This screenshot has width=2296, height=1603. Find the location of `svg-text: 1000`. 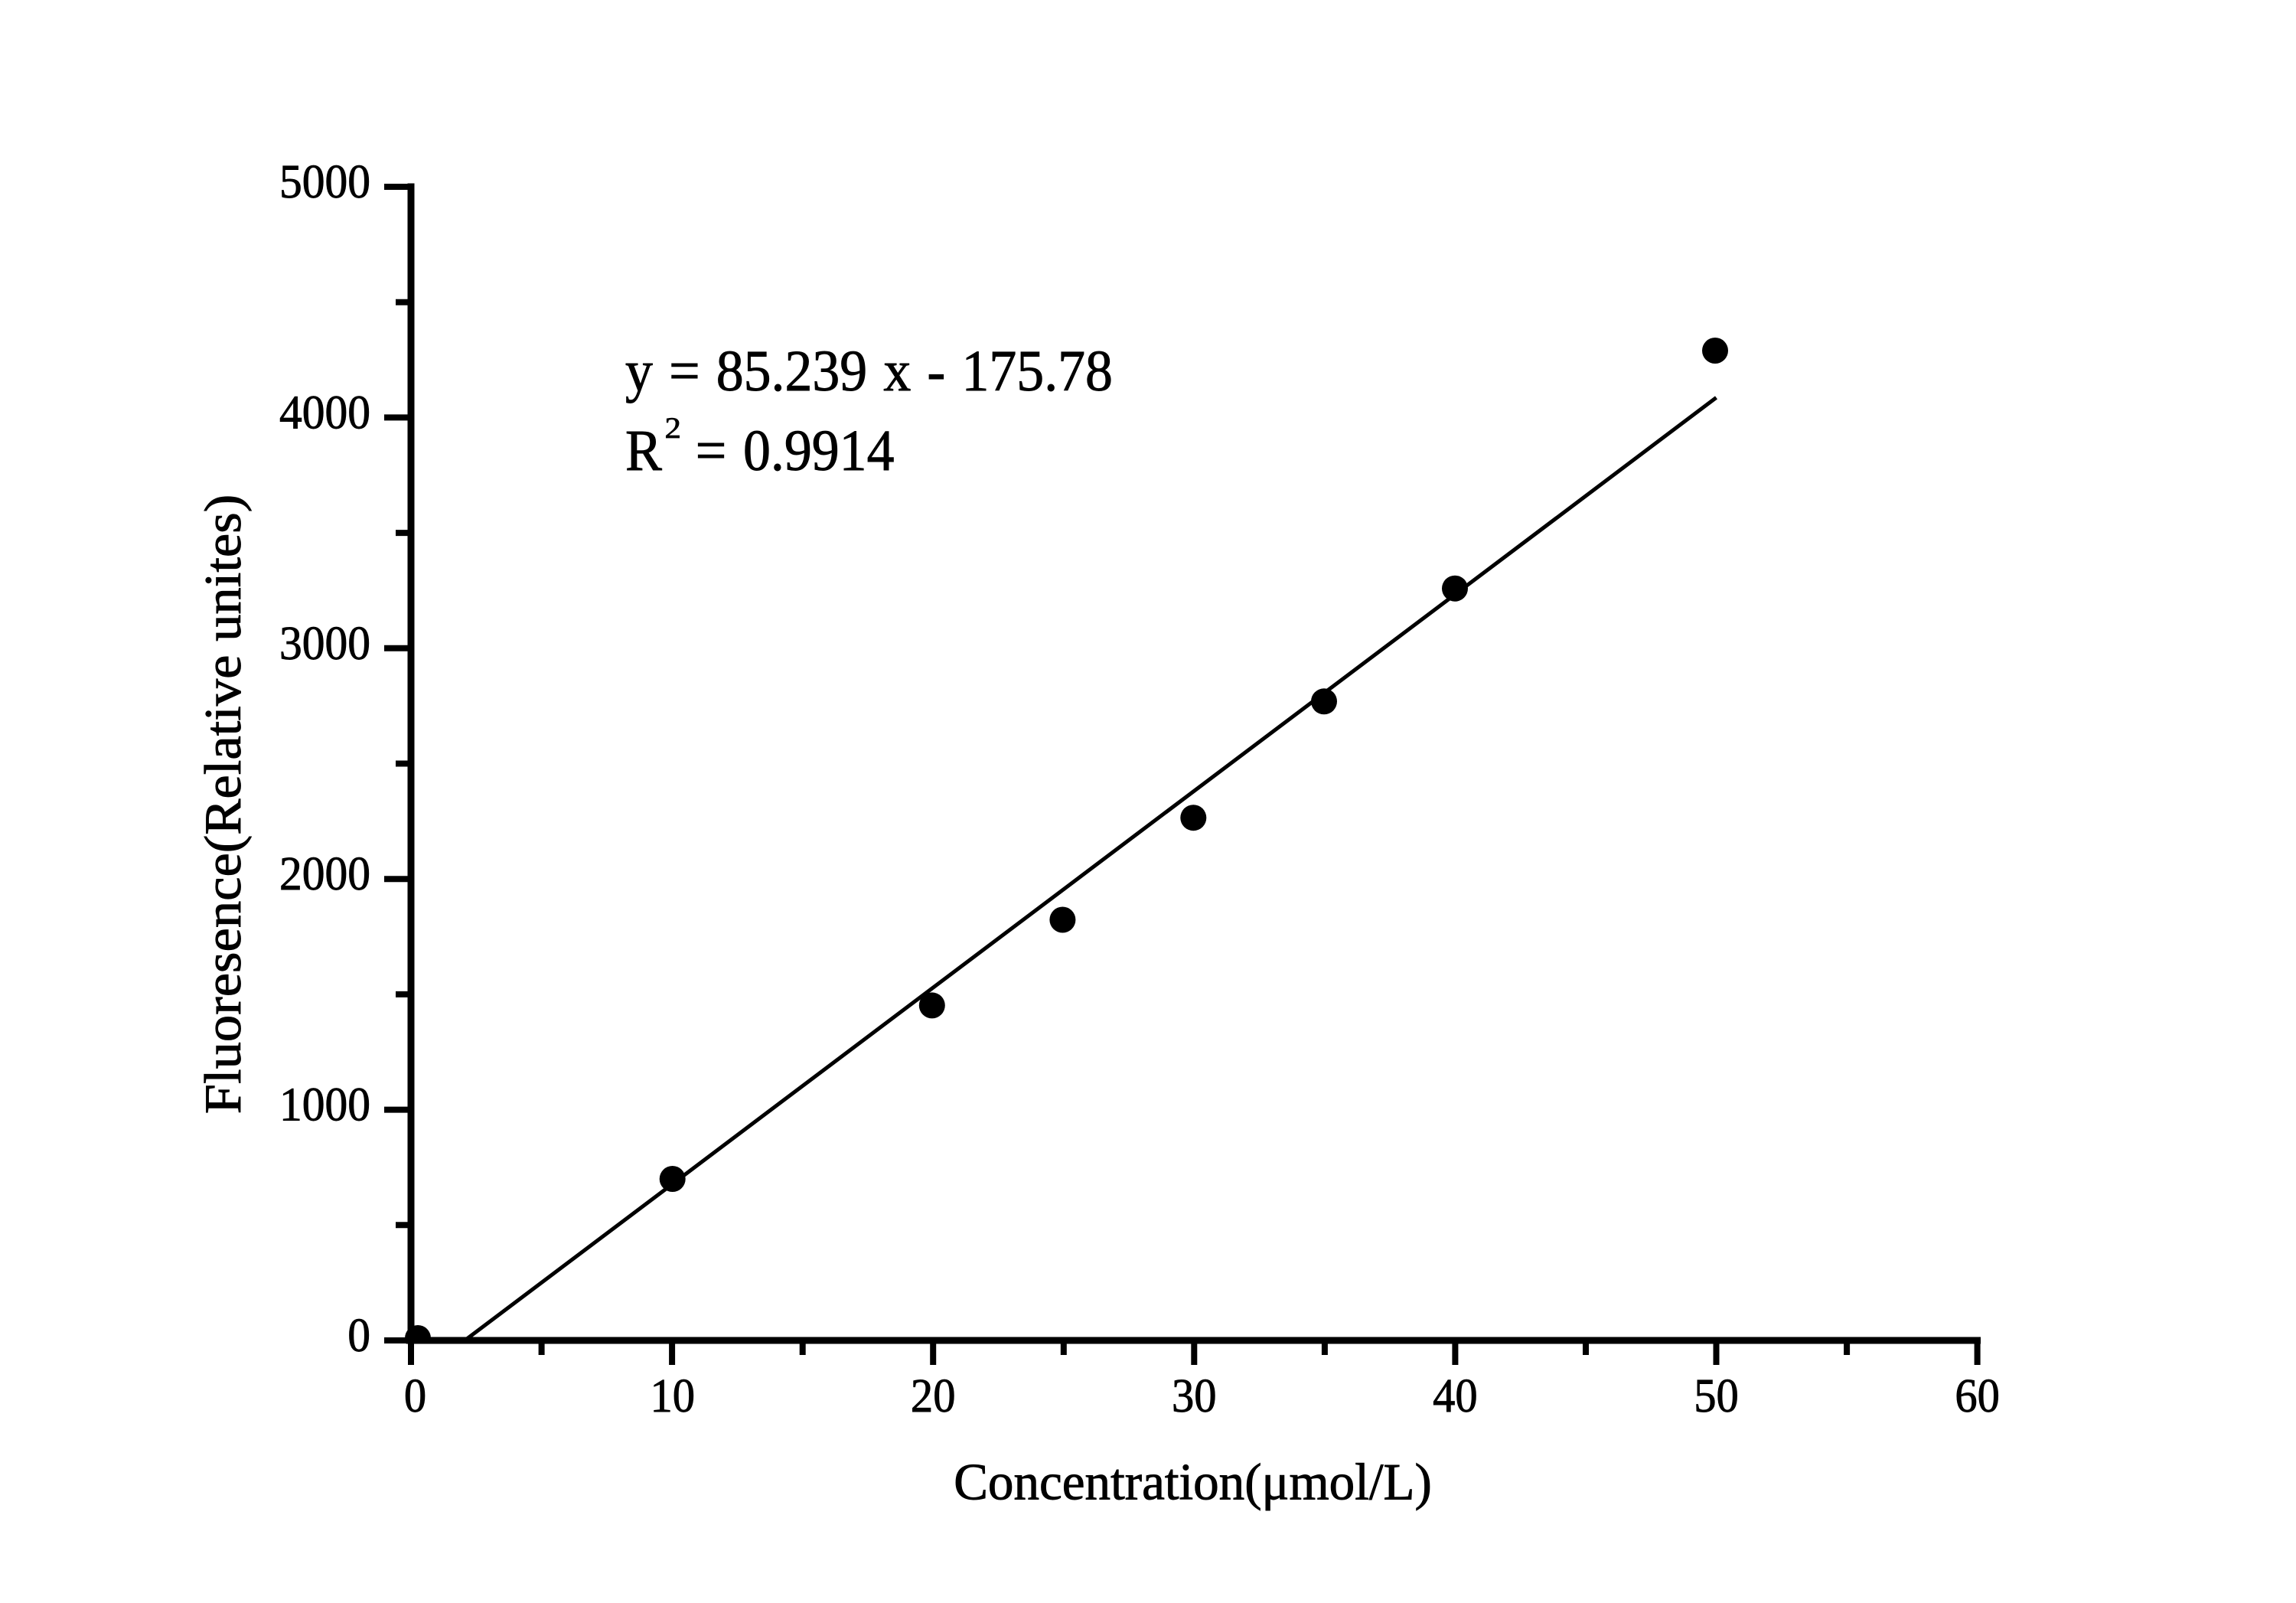

svg-text: 1000 is located at coordinates (324, 1104).